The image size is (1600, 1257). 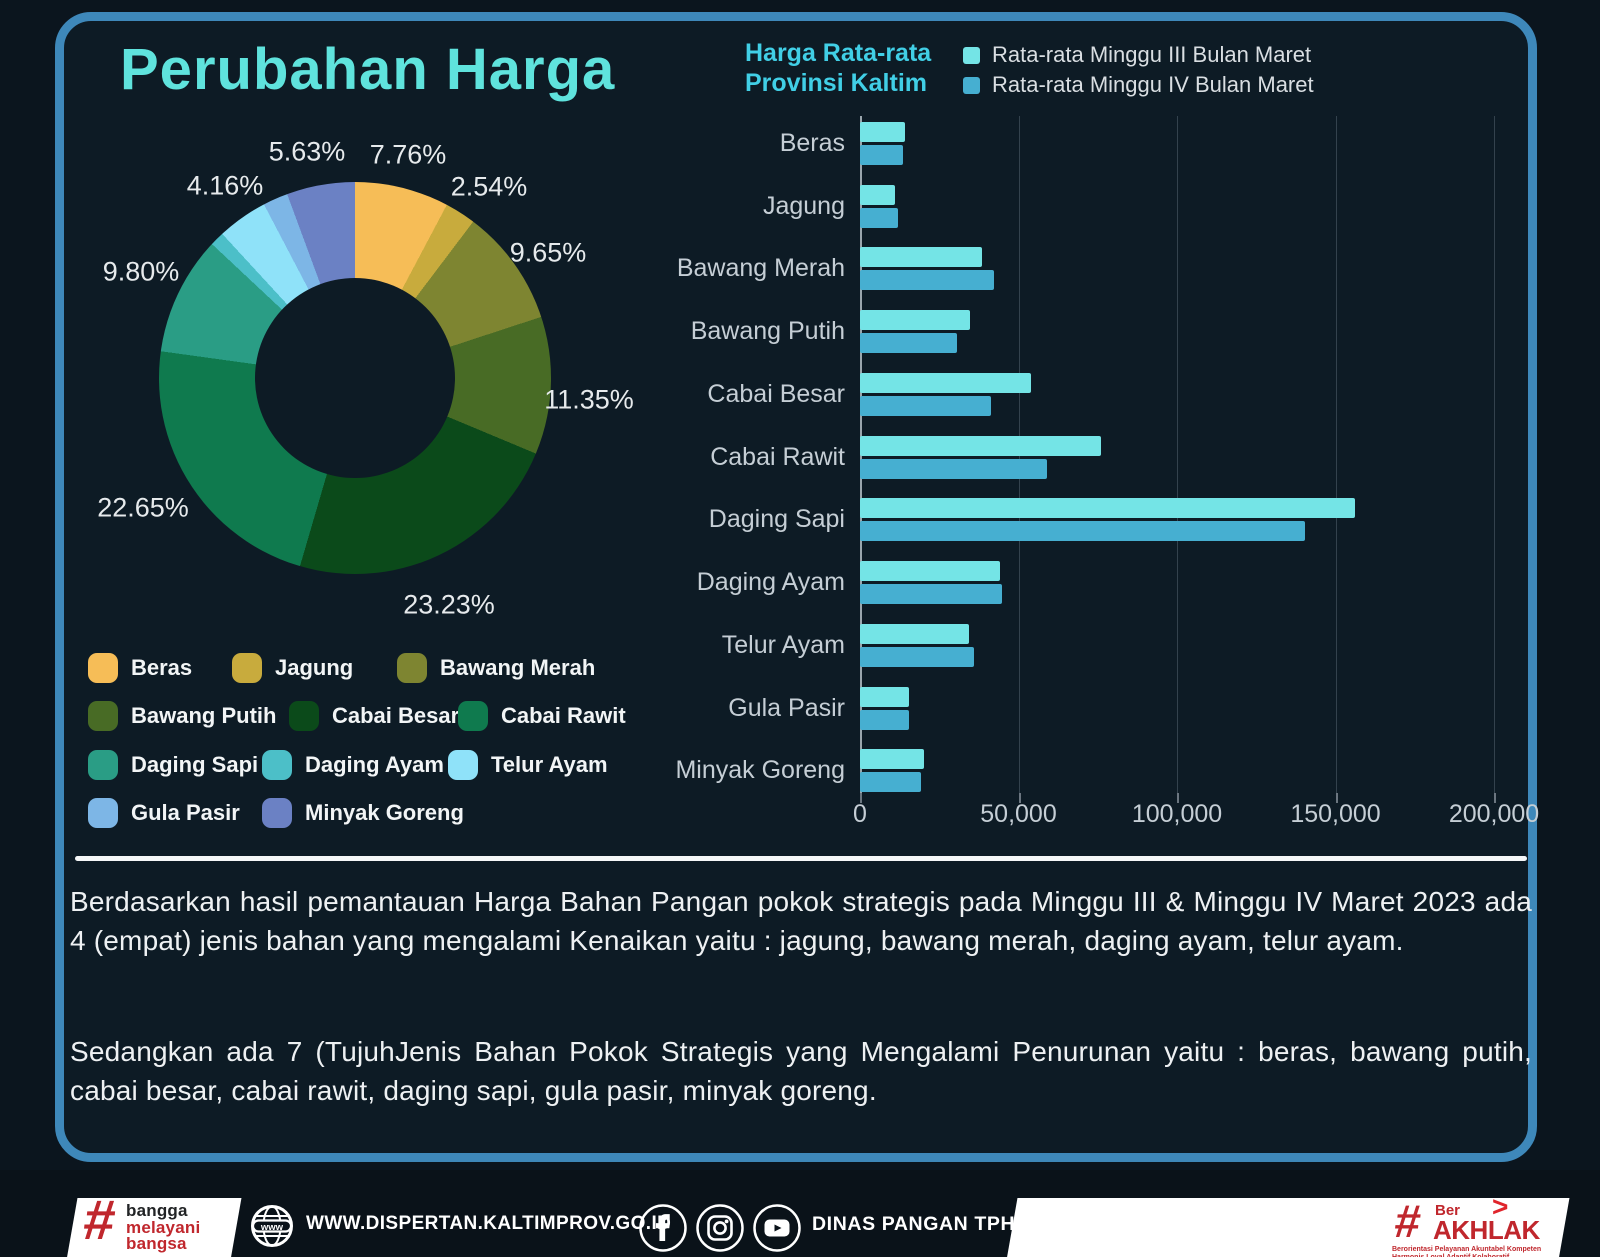 I want to click on youtube-icon, so click(x=777, y=1228).